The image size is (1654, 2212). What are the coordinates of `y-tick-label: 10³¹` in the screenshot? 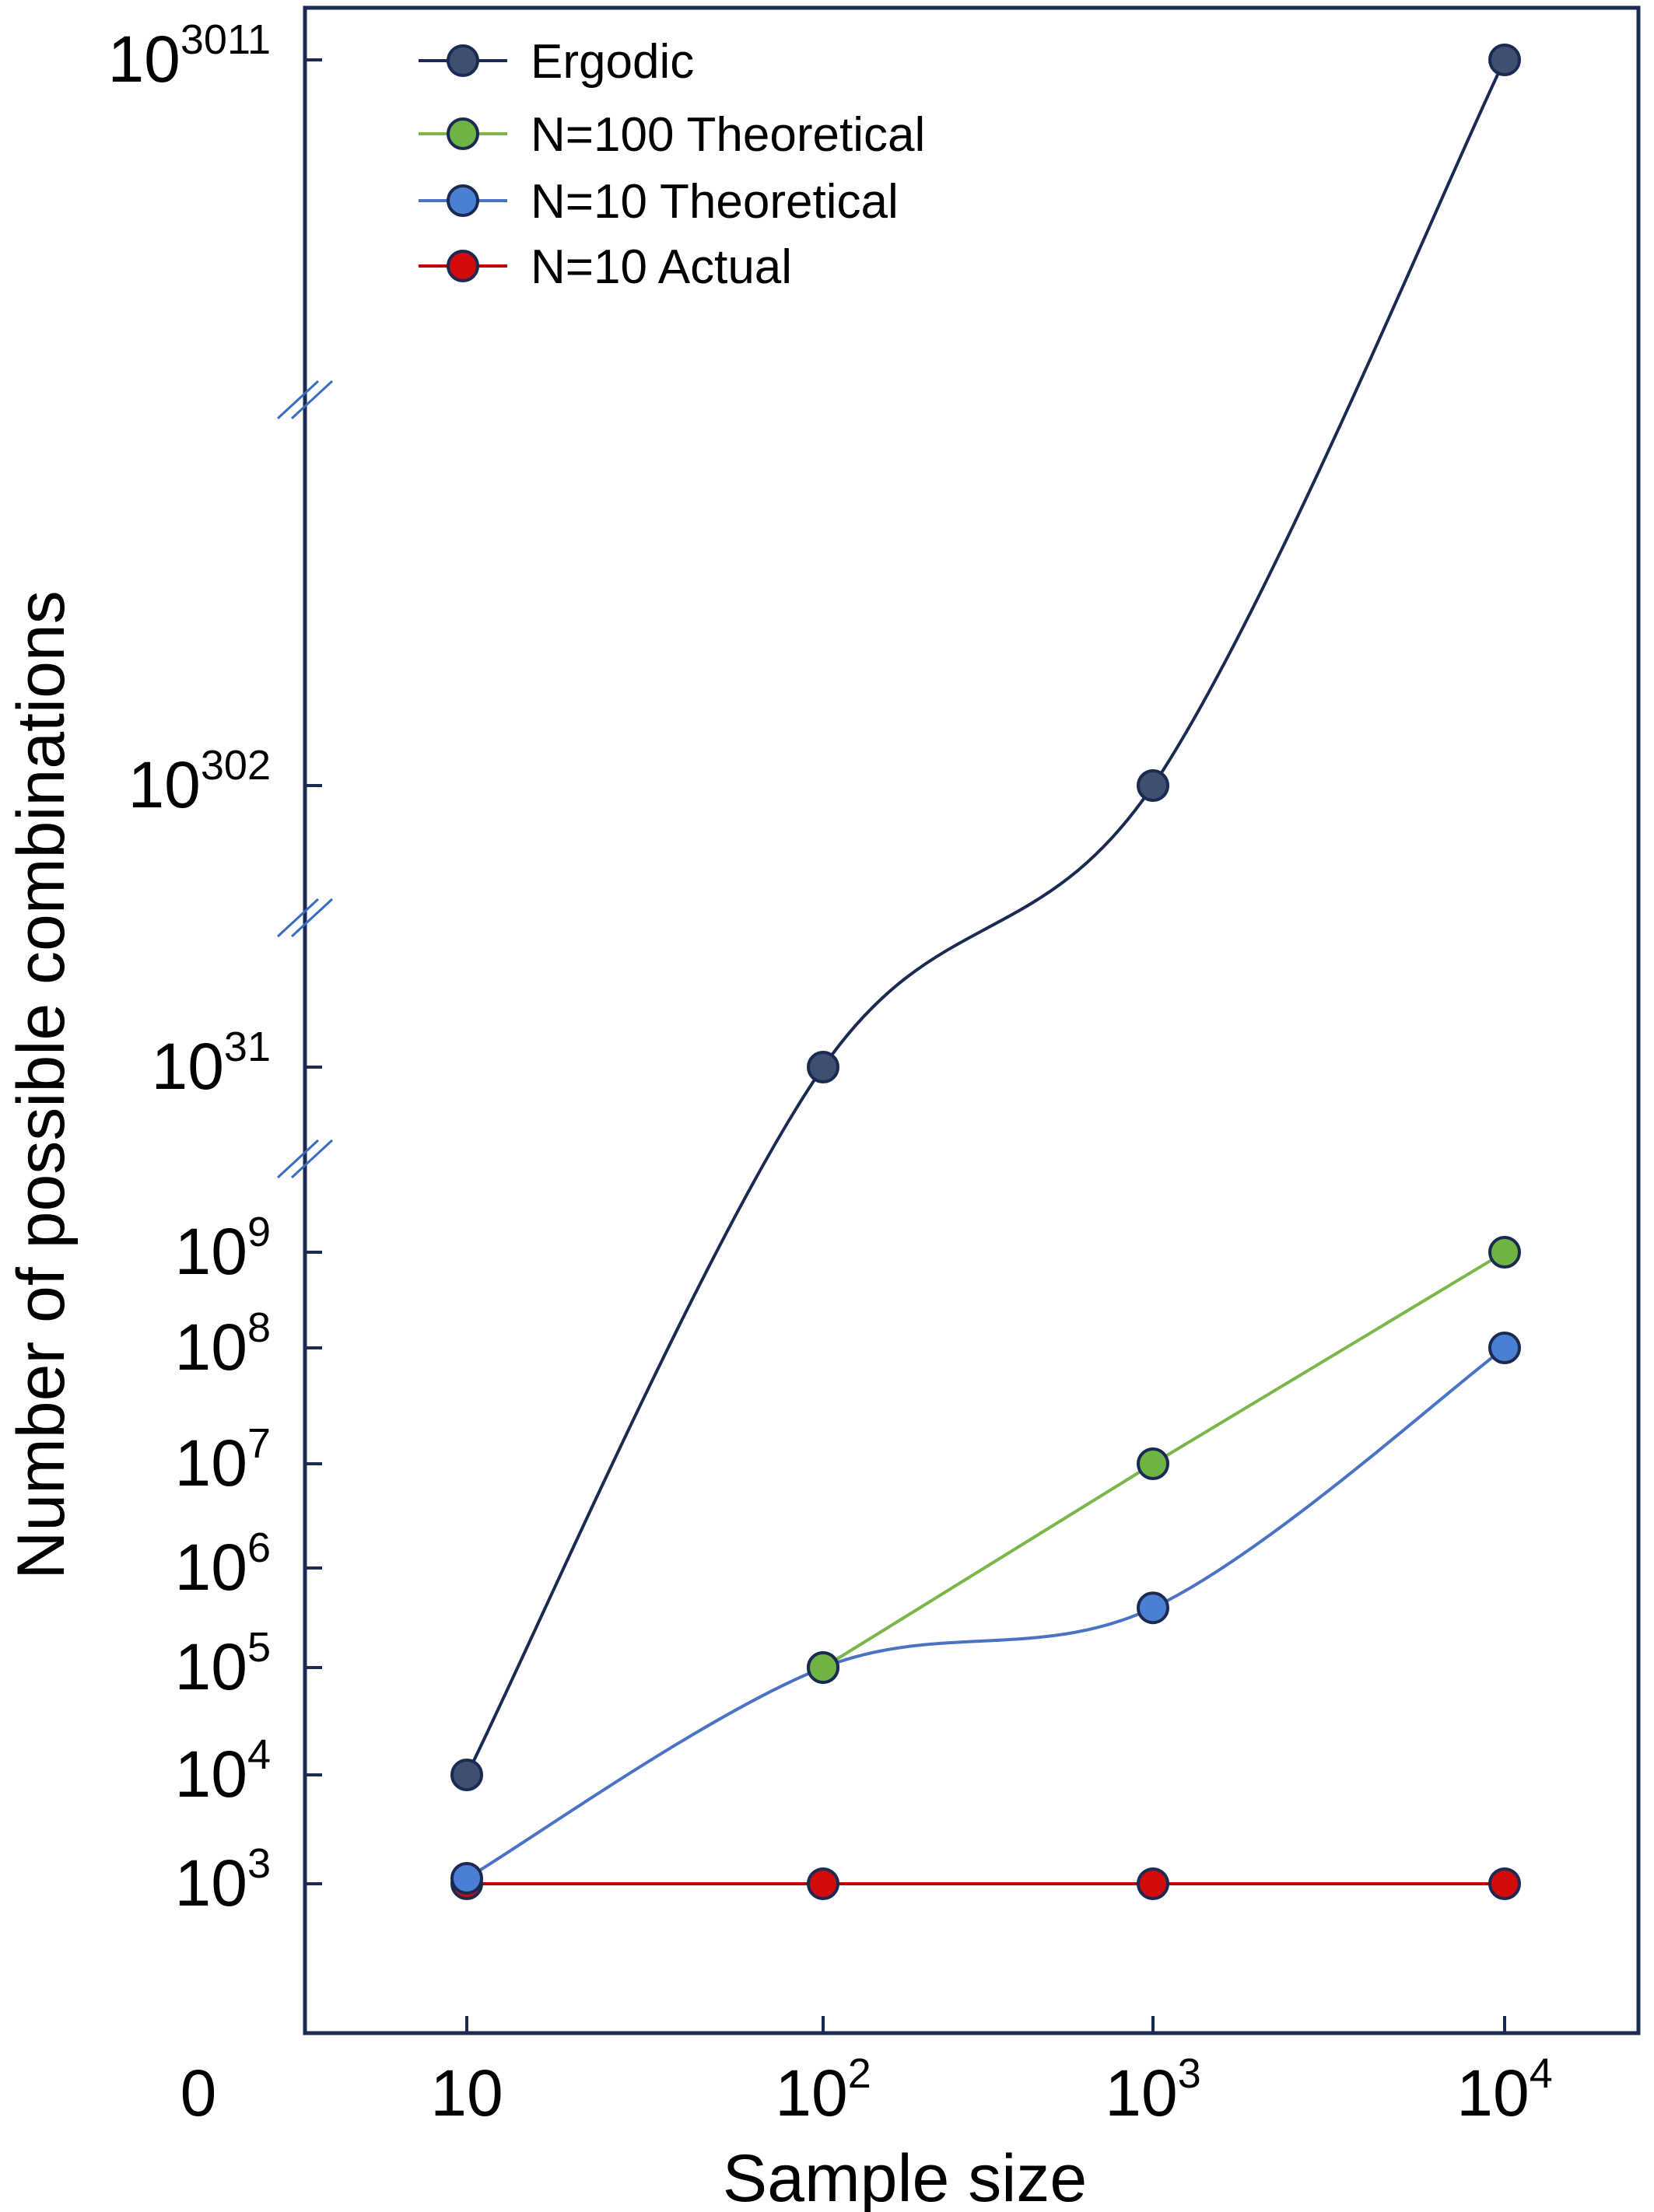 It's located at (211, 1063).